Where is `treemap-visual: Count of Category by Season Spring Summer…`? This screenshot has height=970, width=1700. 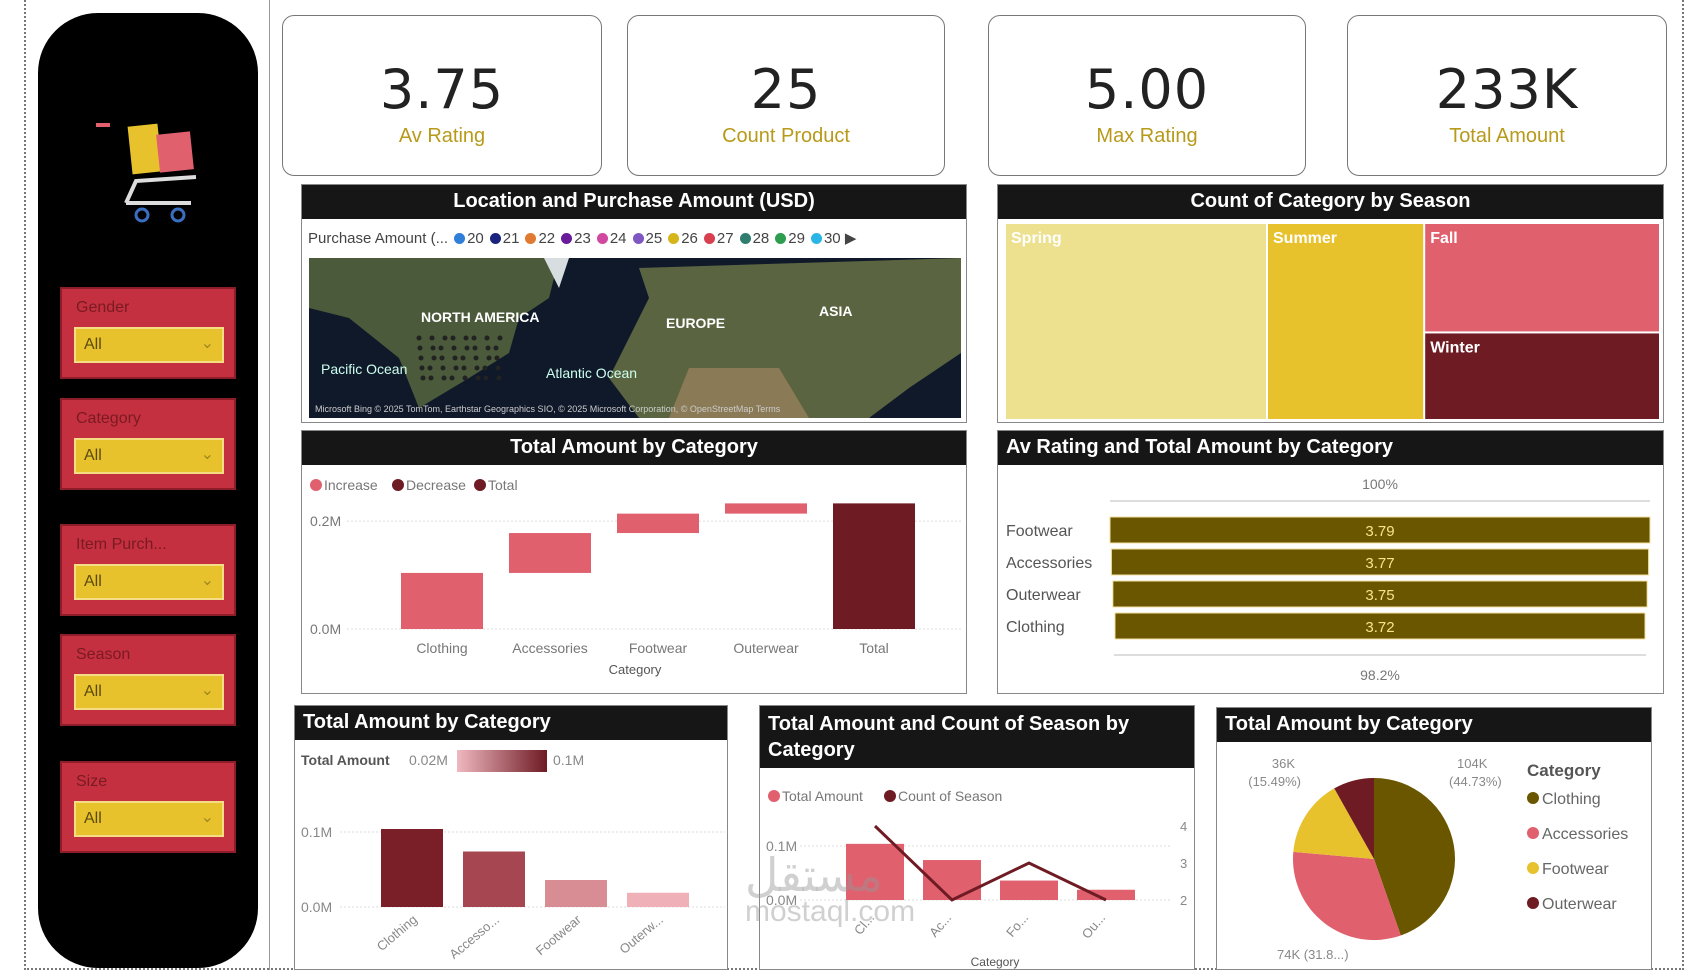
treemap-visual: Count of Category by Season Spring Summer… is located at coordinates (1330, 303).